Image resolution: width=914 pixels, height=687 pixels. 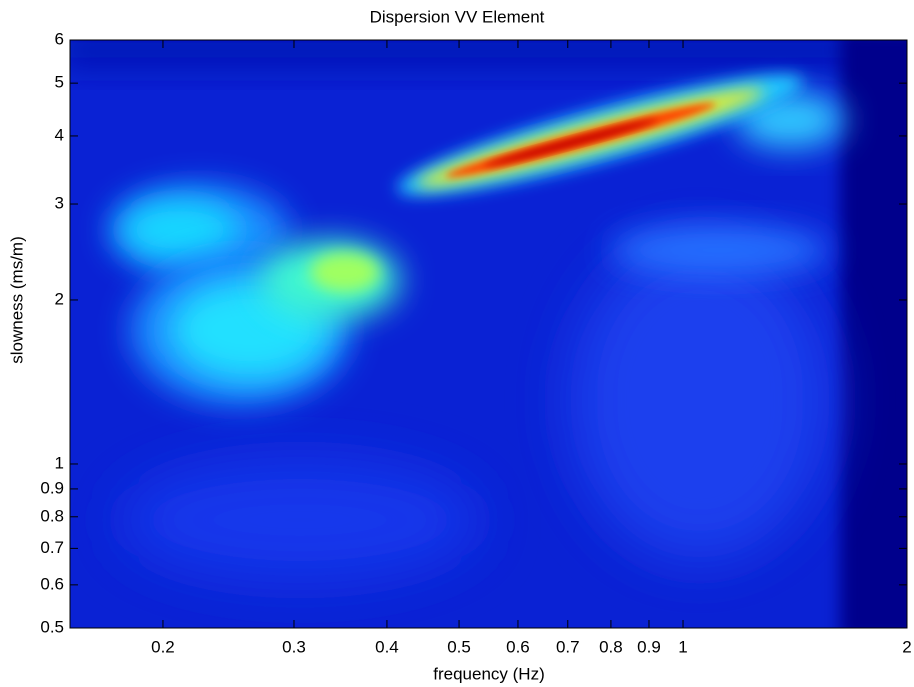 What do you see at coordinates (906, 646) in the screenshot?
I see `x-tick-label: 2` at bounding box center [906, 646].